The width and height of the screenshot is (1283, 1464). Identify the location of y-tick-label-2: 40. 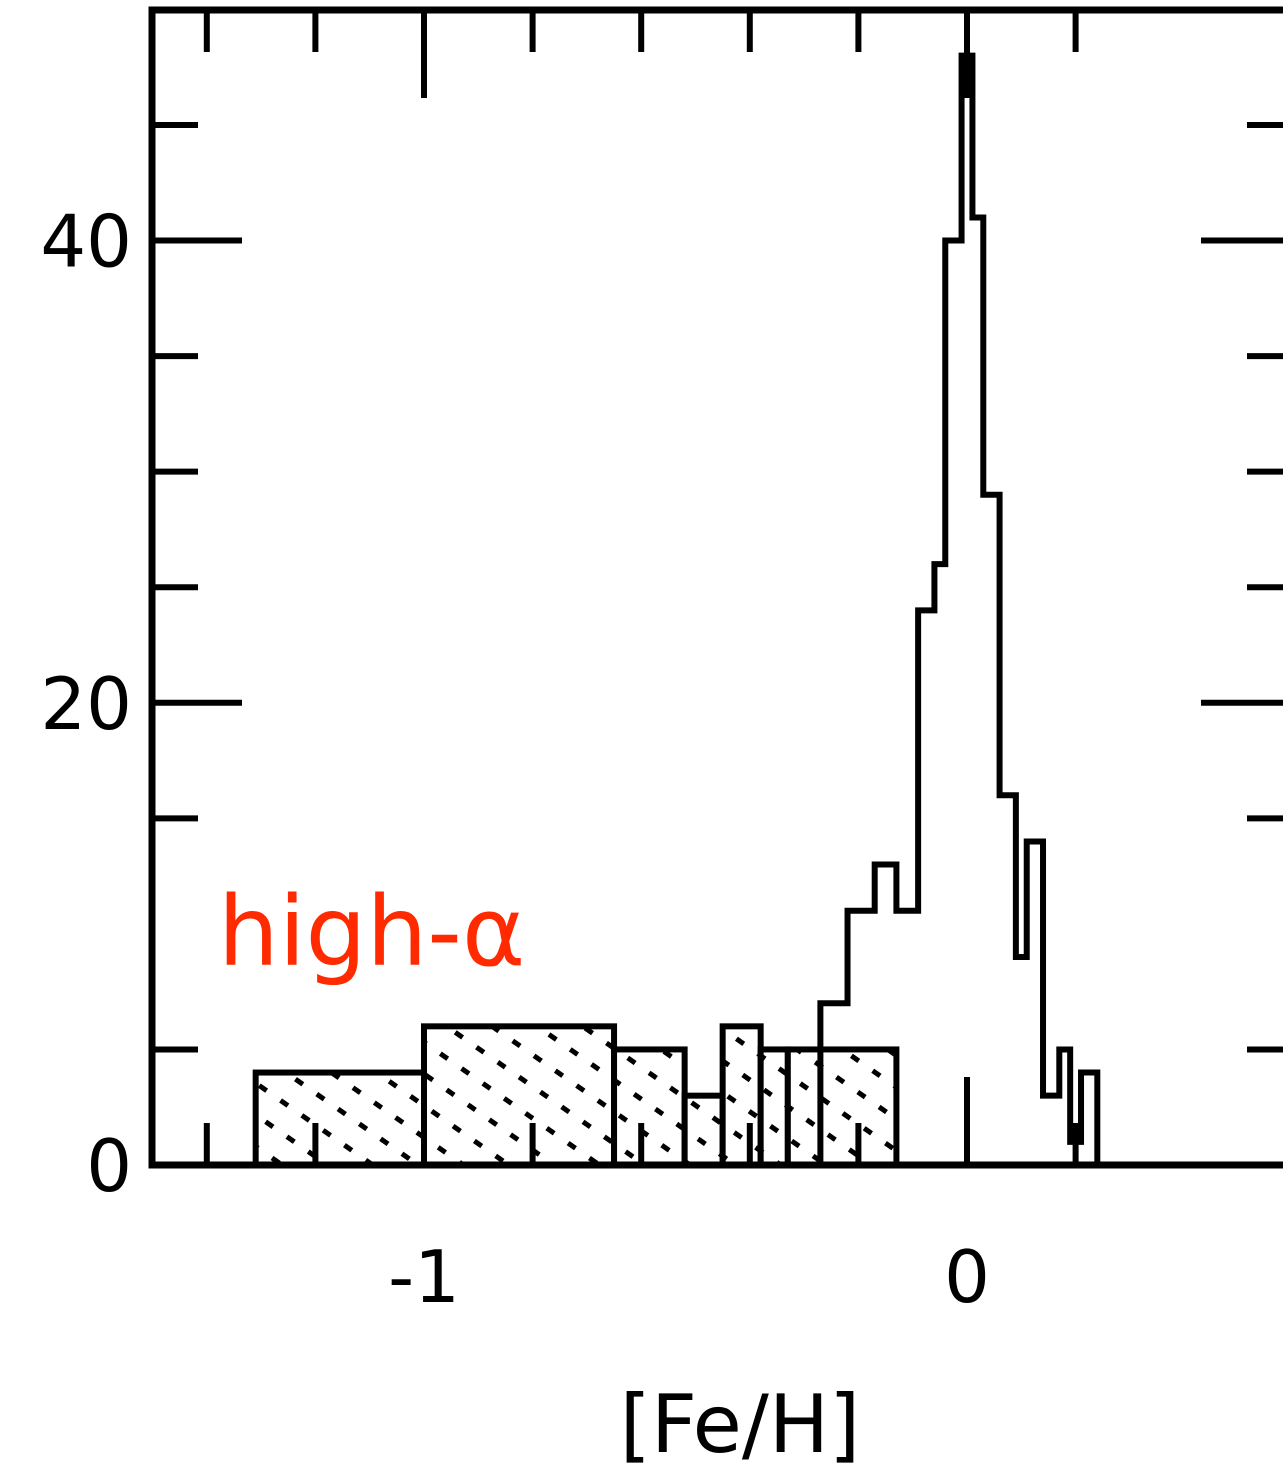
(86, 242).